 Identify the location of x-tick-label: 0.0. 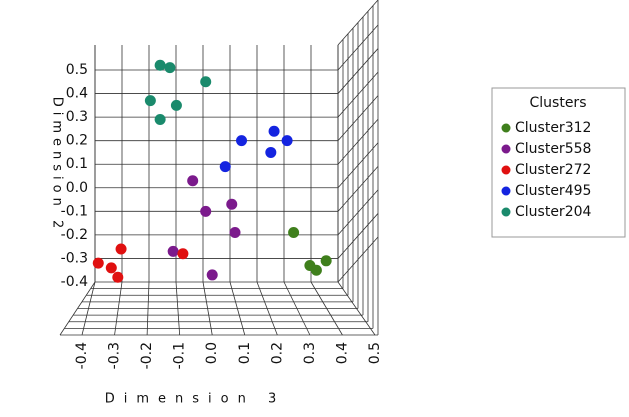
(212, 353).